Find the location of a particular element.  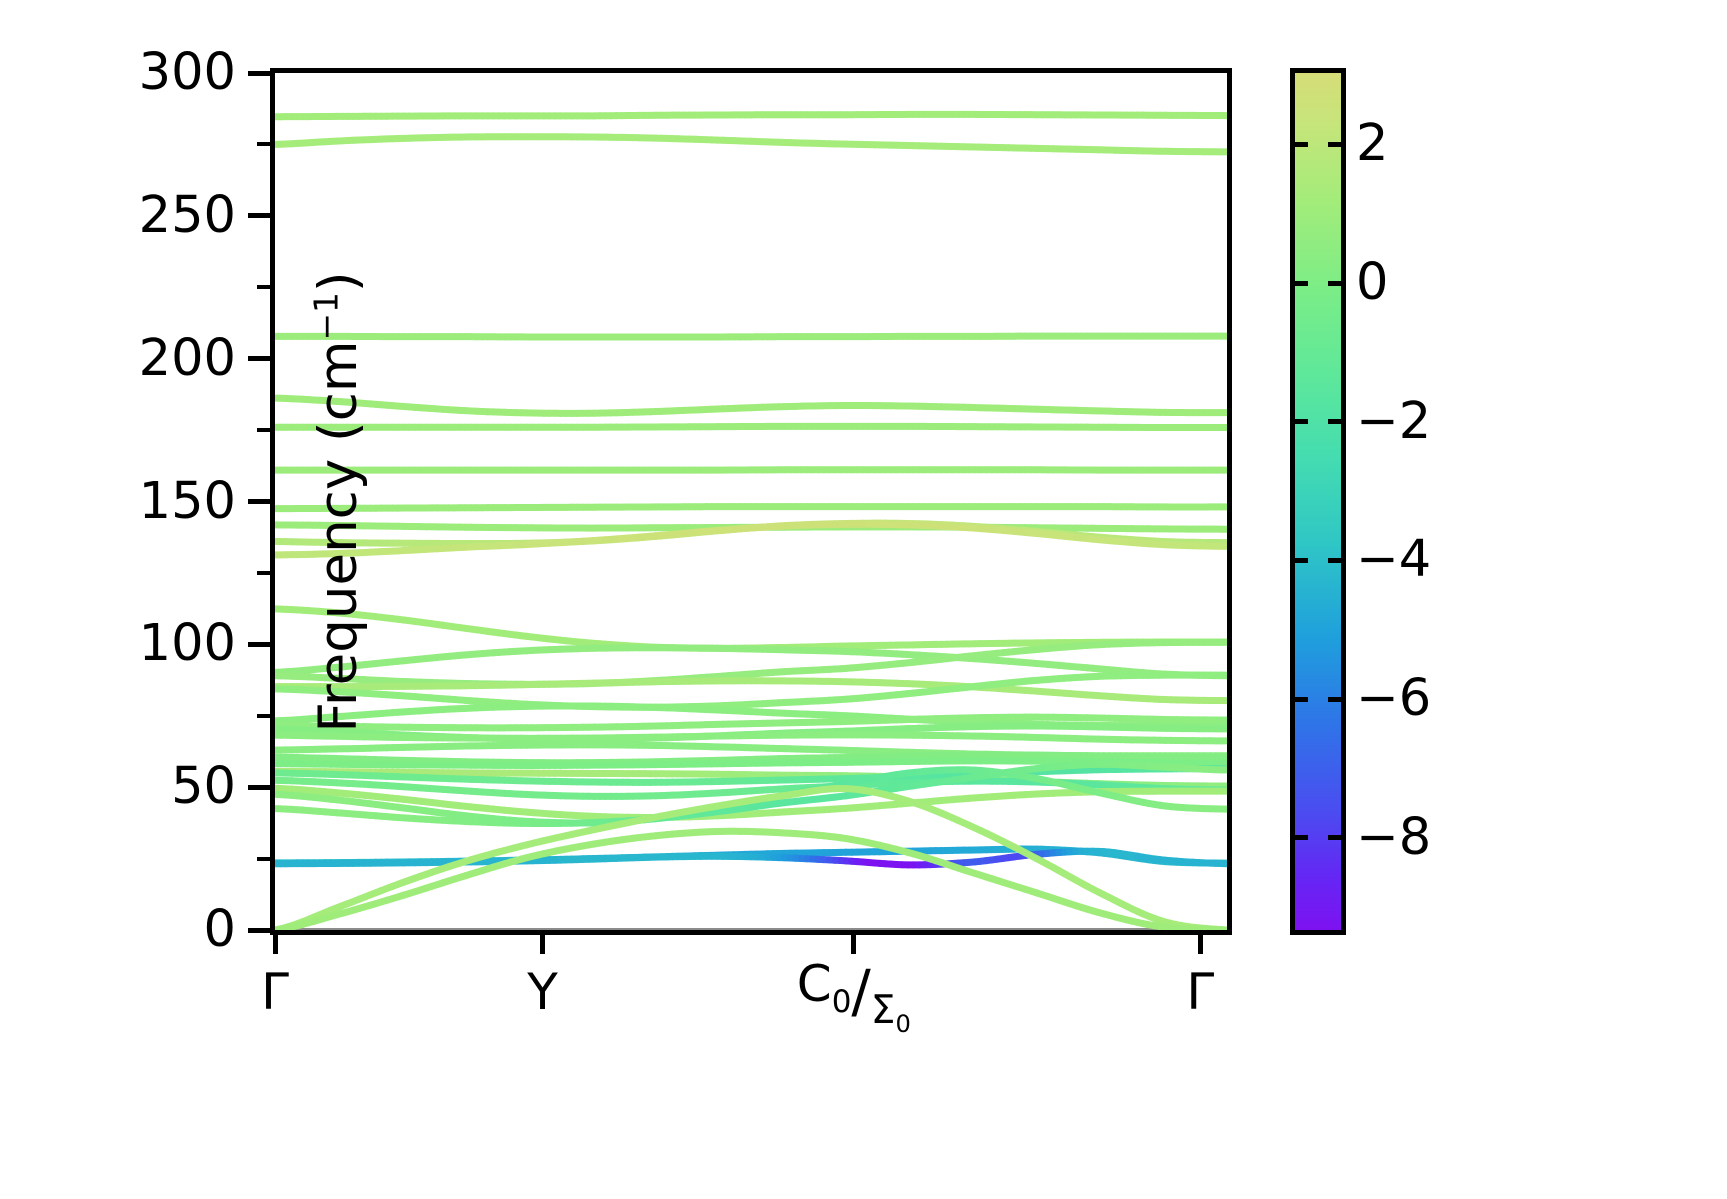

colorbar-container: 2 0 −2 −4 −6 −8 is located at coordinates (1360, 501).